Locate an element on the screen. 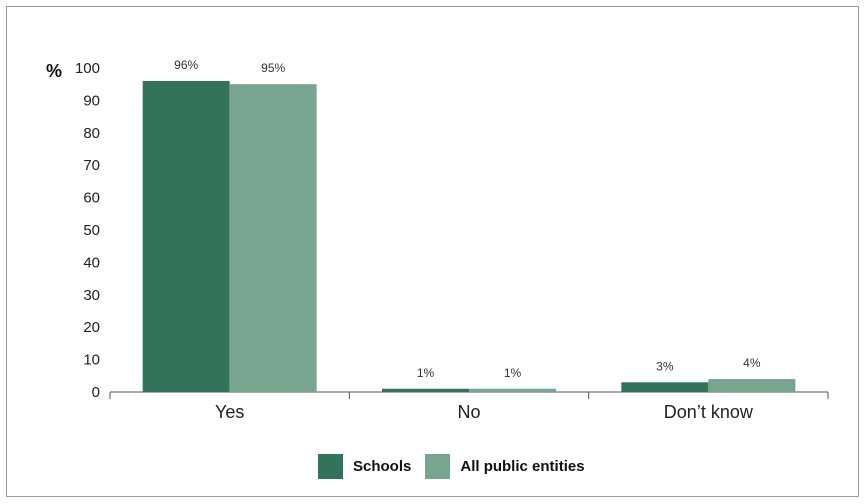 The width and height of the screenshot is (866, 504). data-label-schools-no: 1% is located at coordinates (426, 373).